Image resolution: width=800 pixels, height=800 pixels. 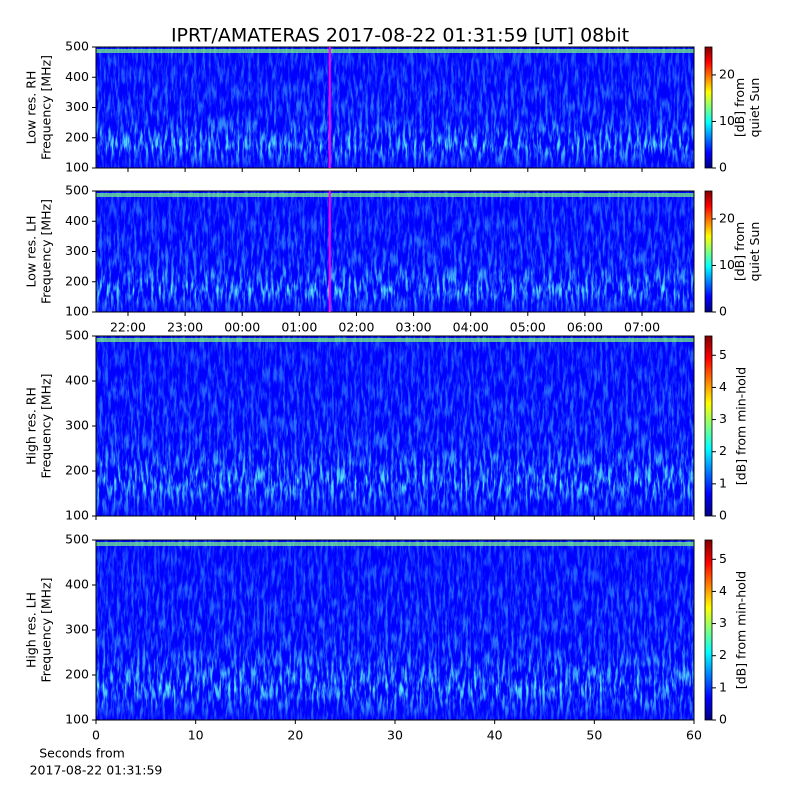 What do you see at coordinates (196, 735) in the screenshot?
I see `x-tick-label: 10` at bounding box center [196, 735].